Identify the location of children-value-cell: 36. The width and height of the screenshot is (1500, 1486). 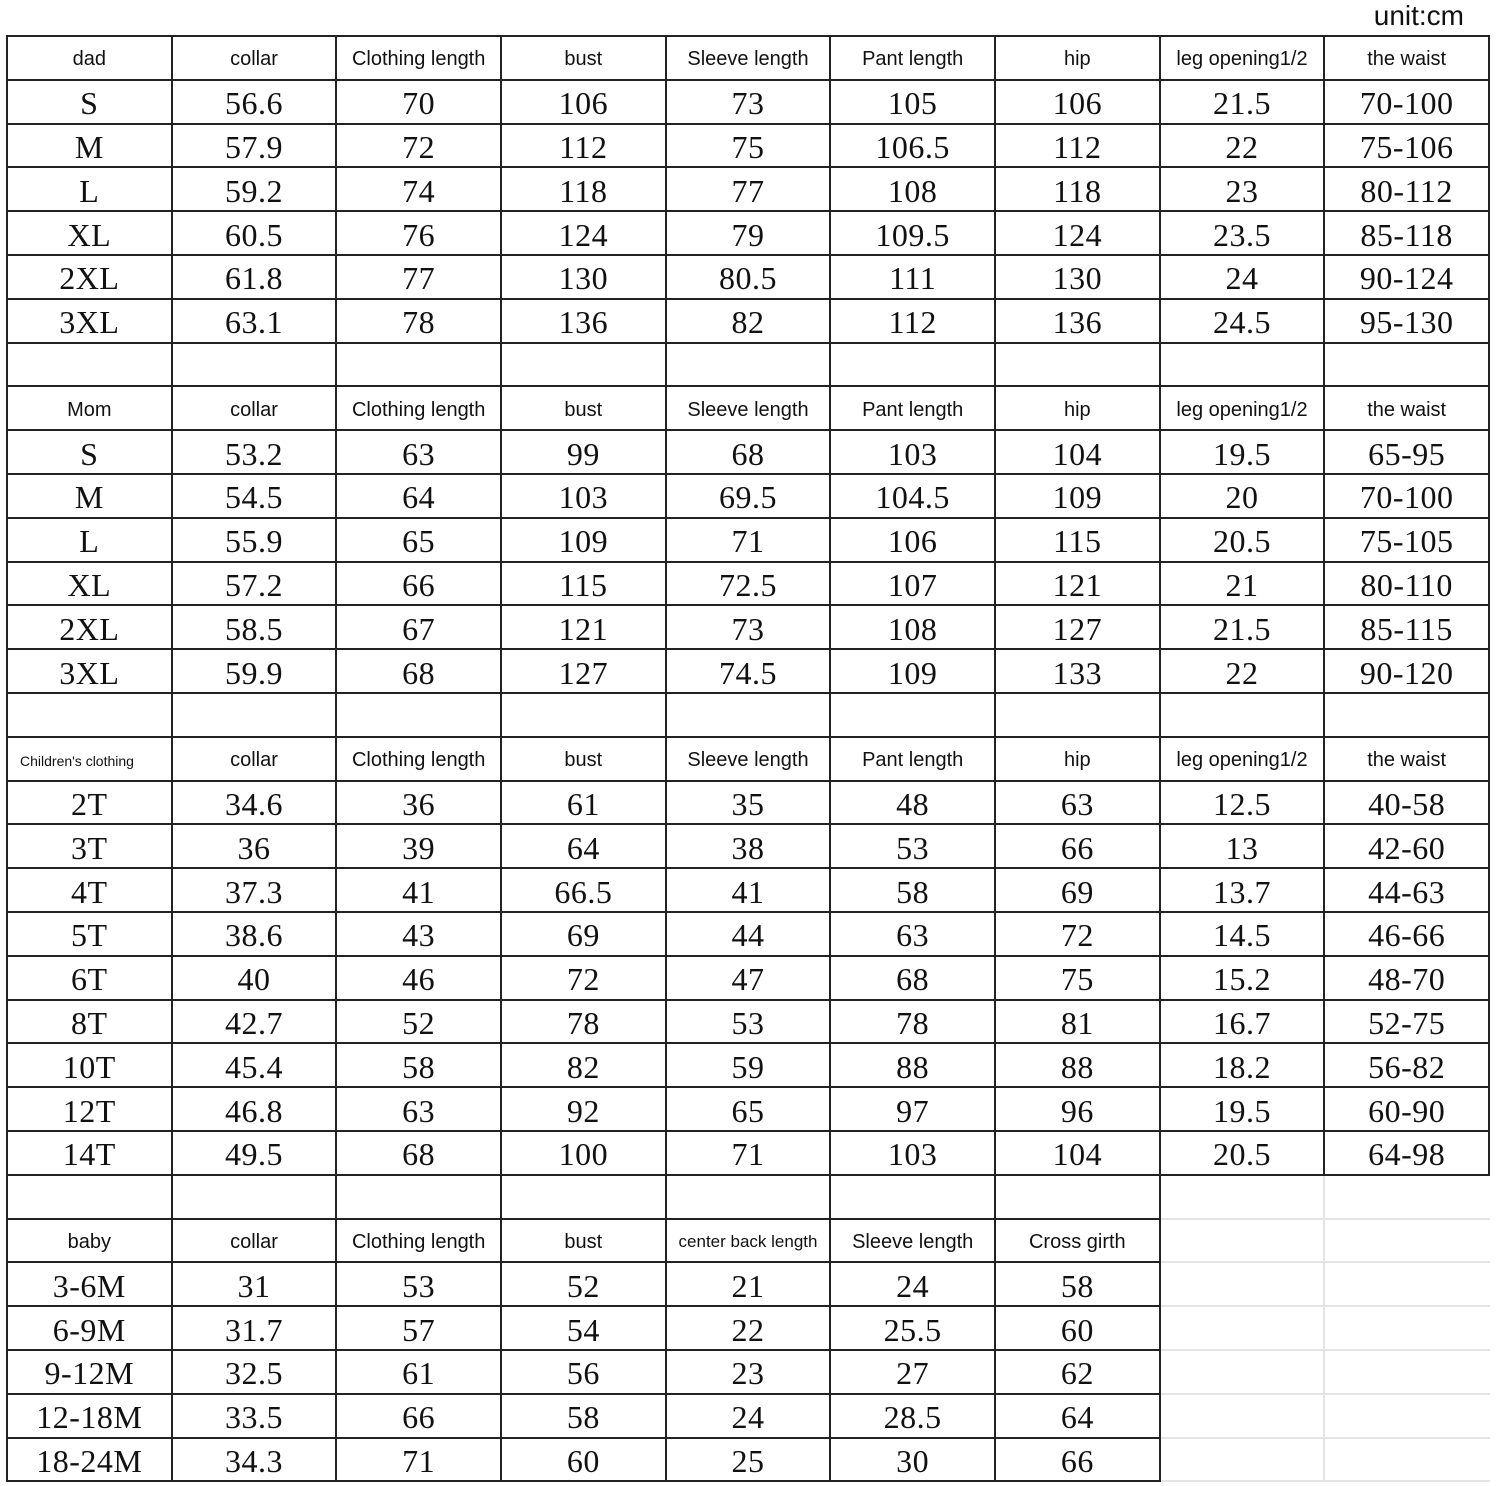
(255, 847).